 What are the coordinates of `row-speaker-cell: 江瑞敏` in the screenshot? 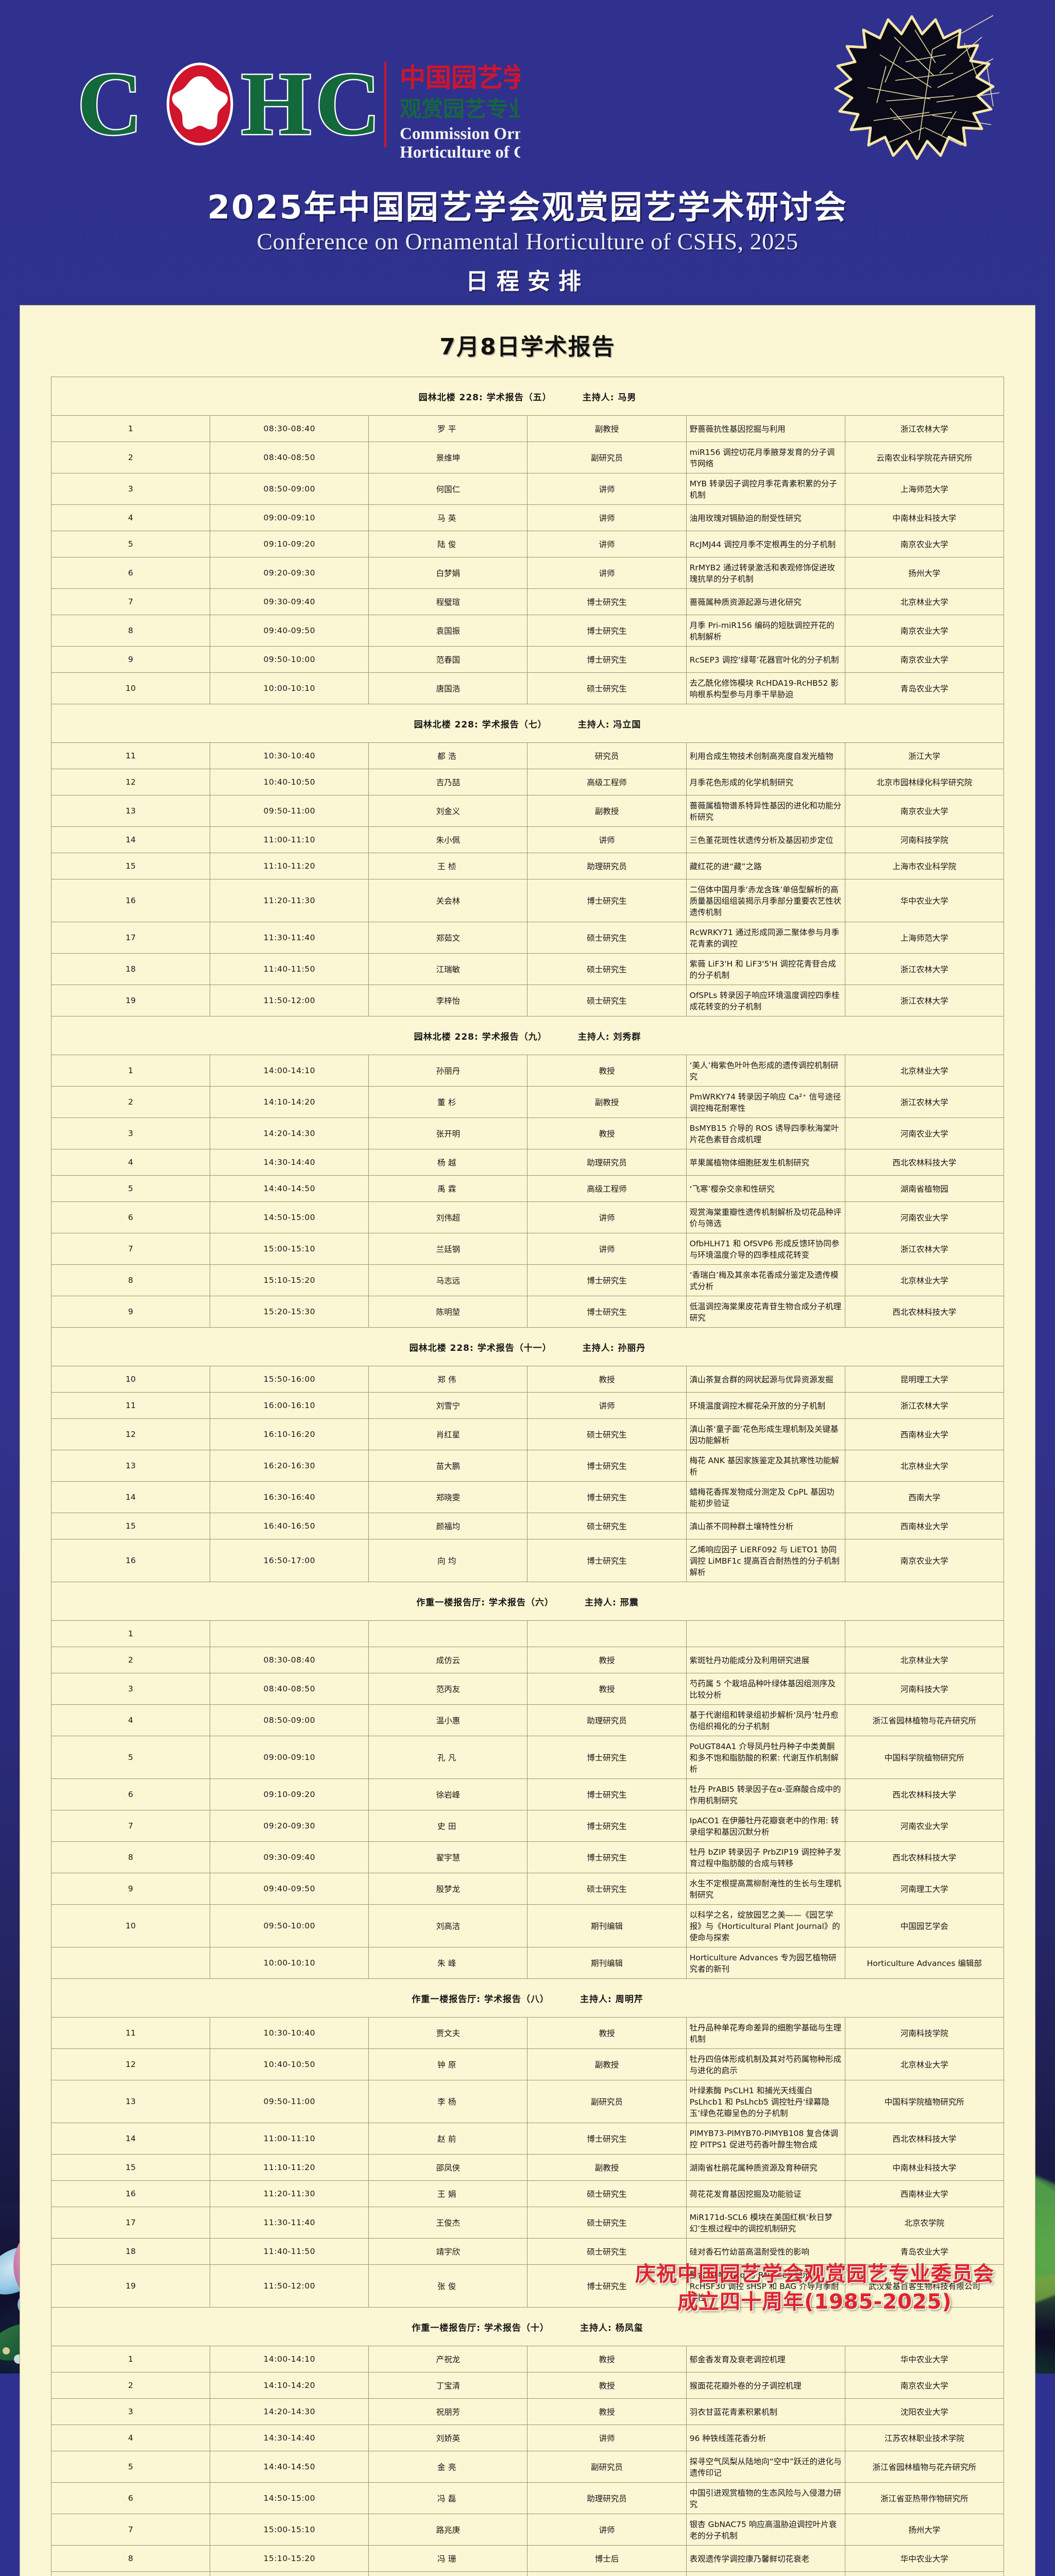 It's located at (448, 969).